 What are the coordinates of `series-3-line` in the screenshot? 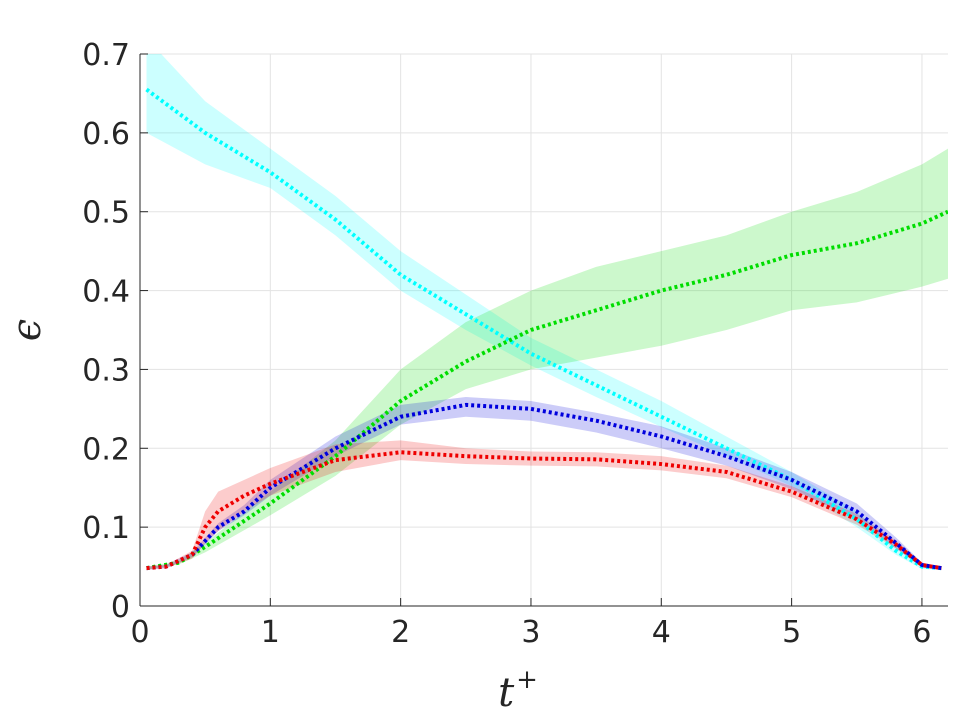 It's located at (544, 510).